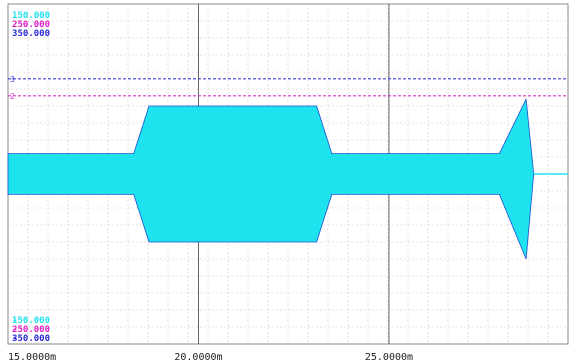 The height and width of the screenshot is (363, 576). Describe the element at coordinates (14, 25) in the screenshot. I see `scale-top-channel-number: 2` at that location.